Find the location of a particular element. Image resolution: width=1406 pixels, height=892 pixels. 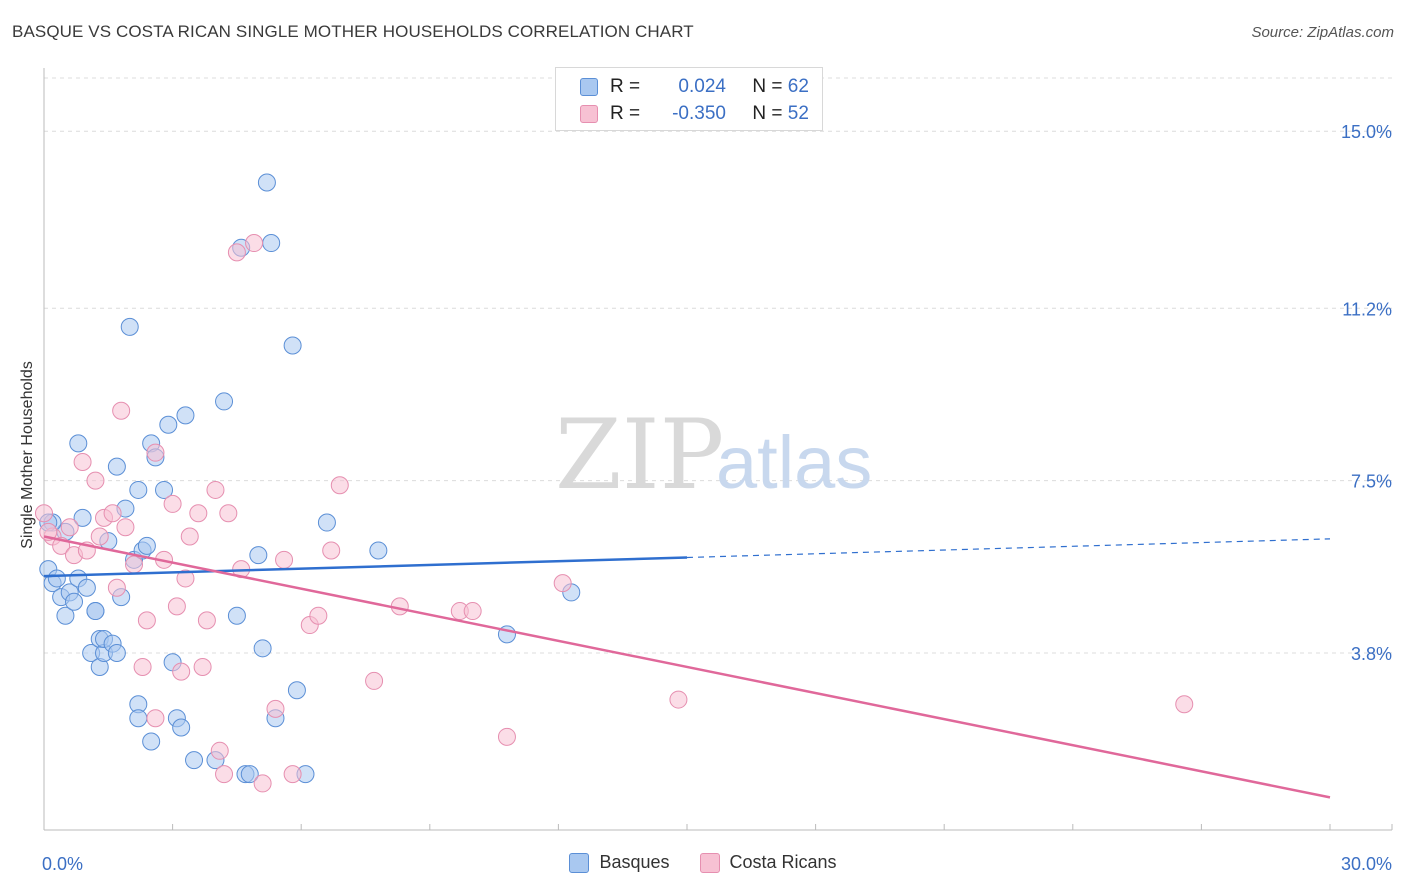

legend-item-basques: Basques is located at coordinates (619, 862).